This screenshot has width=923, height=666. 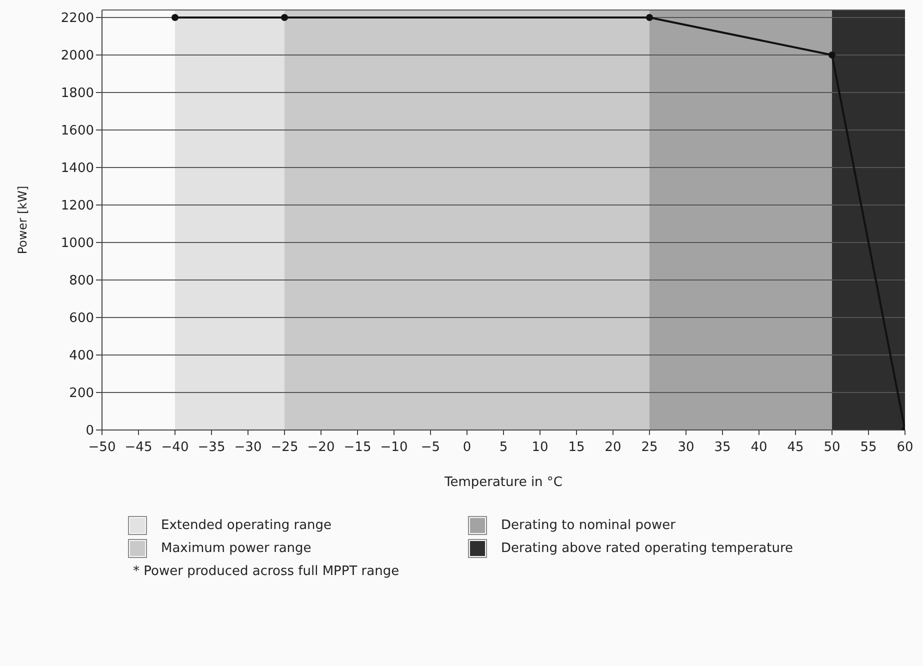 What do you see at coordinates (588, 525) in the screenshot?
I see `legend-label: Derating to nominal power` at bounding box center [588, 525].